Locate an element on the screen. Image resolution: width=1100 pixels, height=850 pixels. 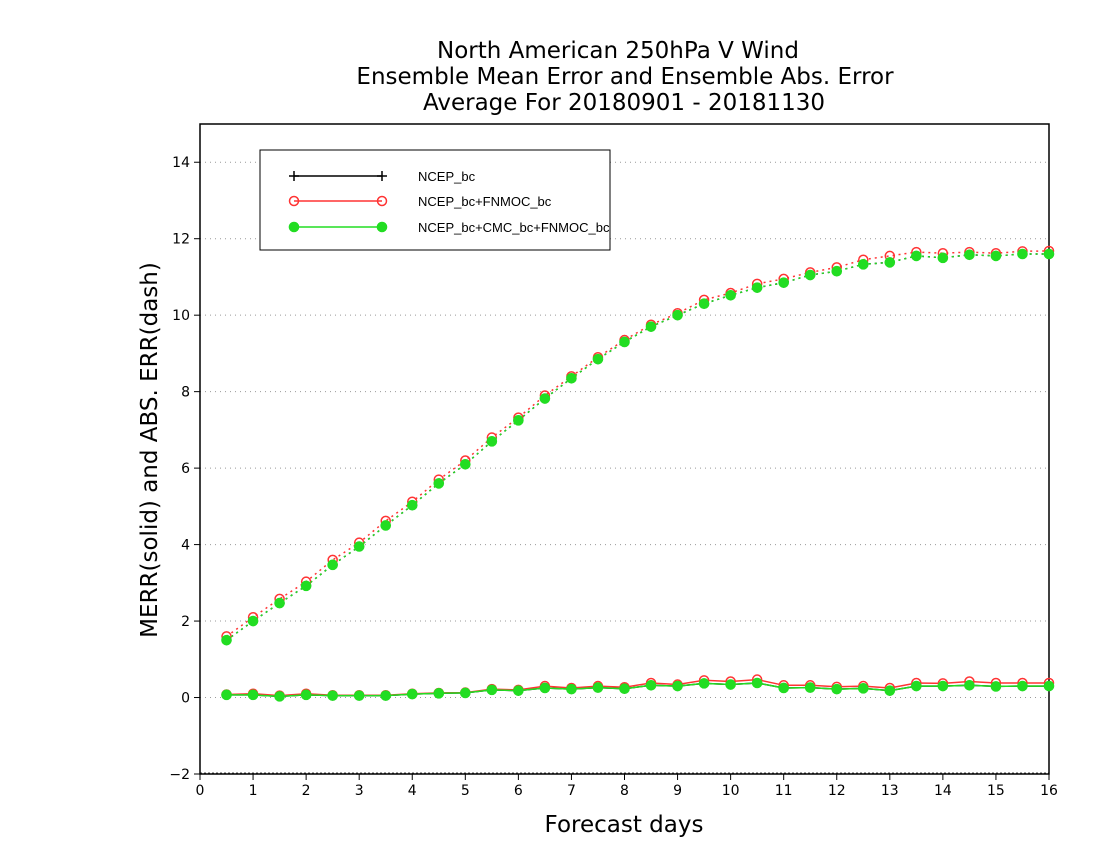
x-tick-label: 6 is located at coordinates (518, 791).